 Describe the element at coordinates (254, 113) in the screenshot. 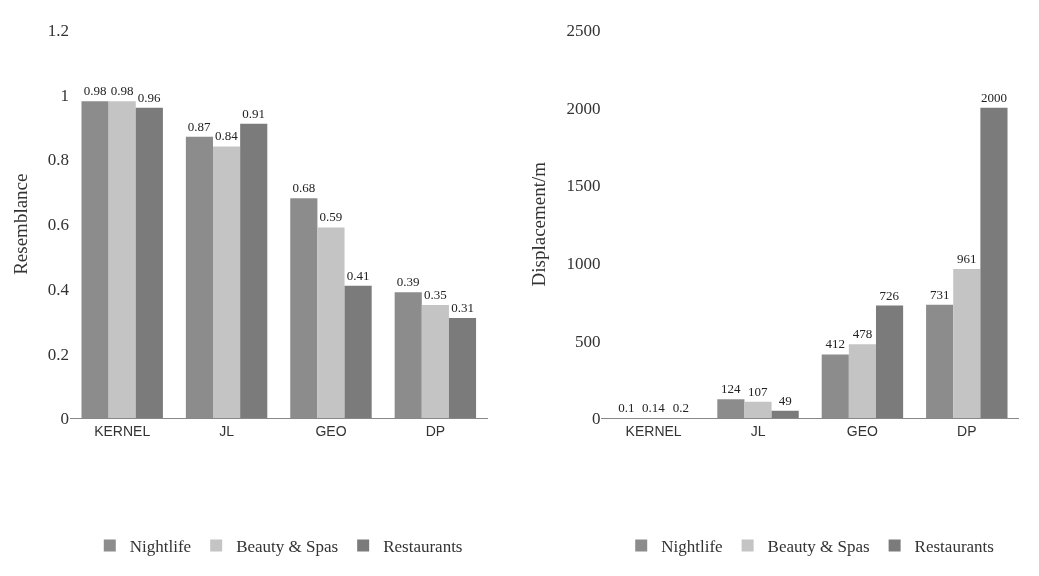

I see `data-label: 0.91` at that location.